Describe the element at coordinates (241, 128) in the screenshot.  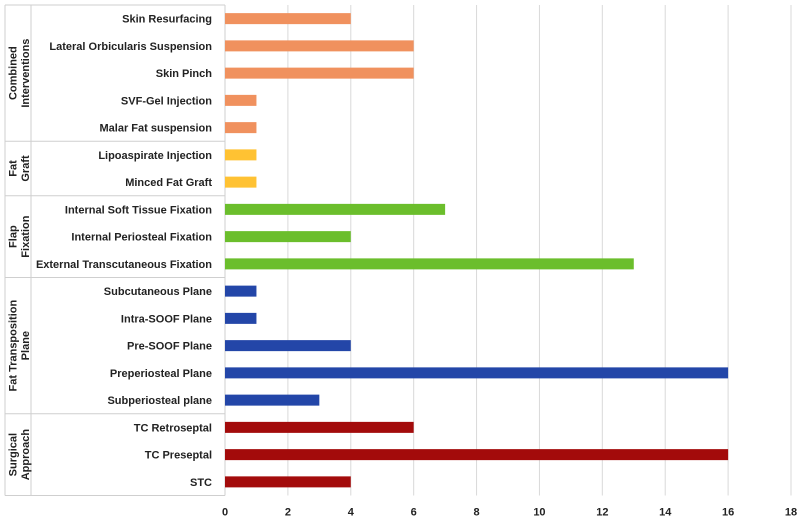
I see `bar-malar-fat-suspension` at that location.